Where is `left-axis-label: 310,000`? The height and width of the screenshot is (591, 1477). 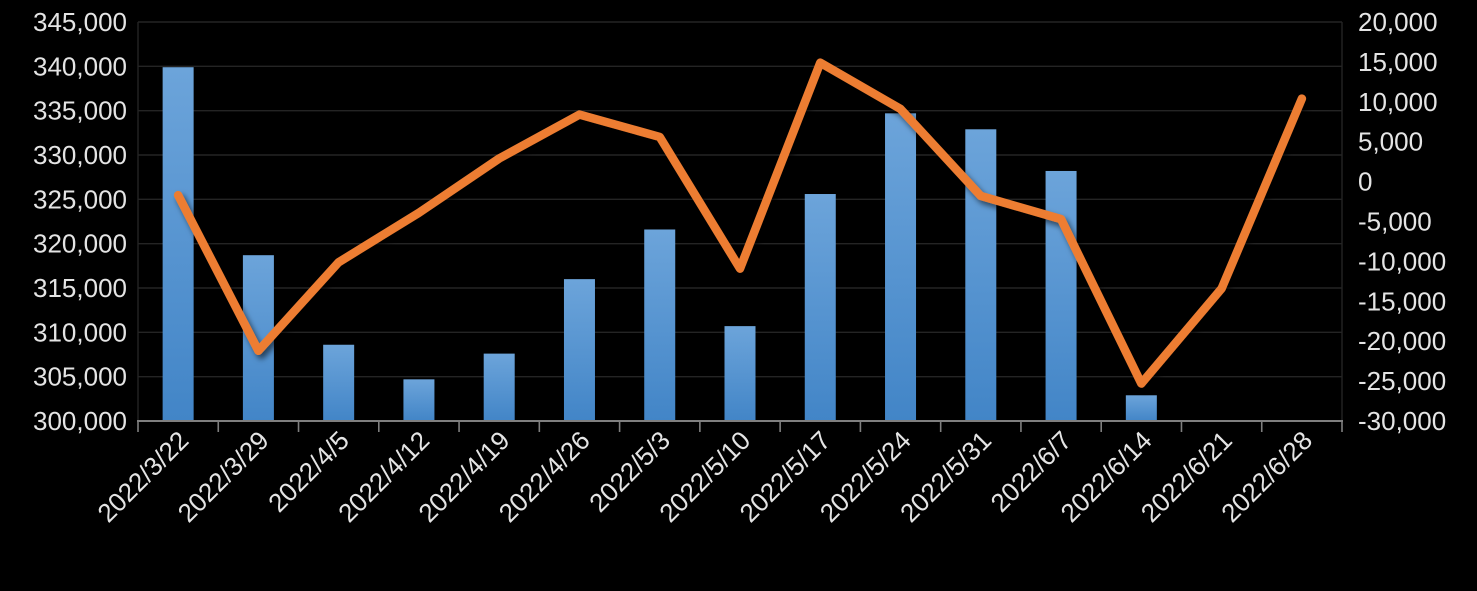
left-axis-label: 310,000 is located at coordinates (80, 332).